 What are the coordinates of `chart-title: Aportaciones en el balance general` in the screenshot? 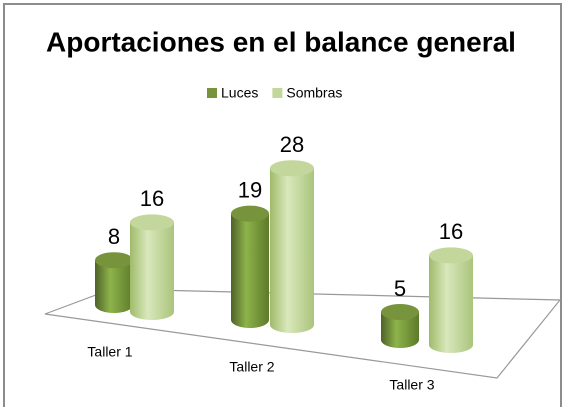 It's located at (281, 41).